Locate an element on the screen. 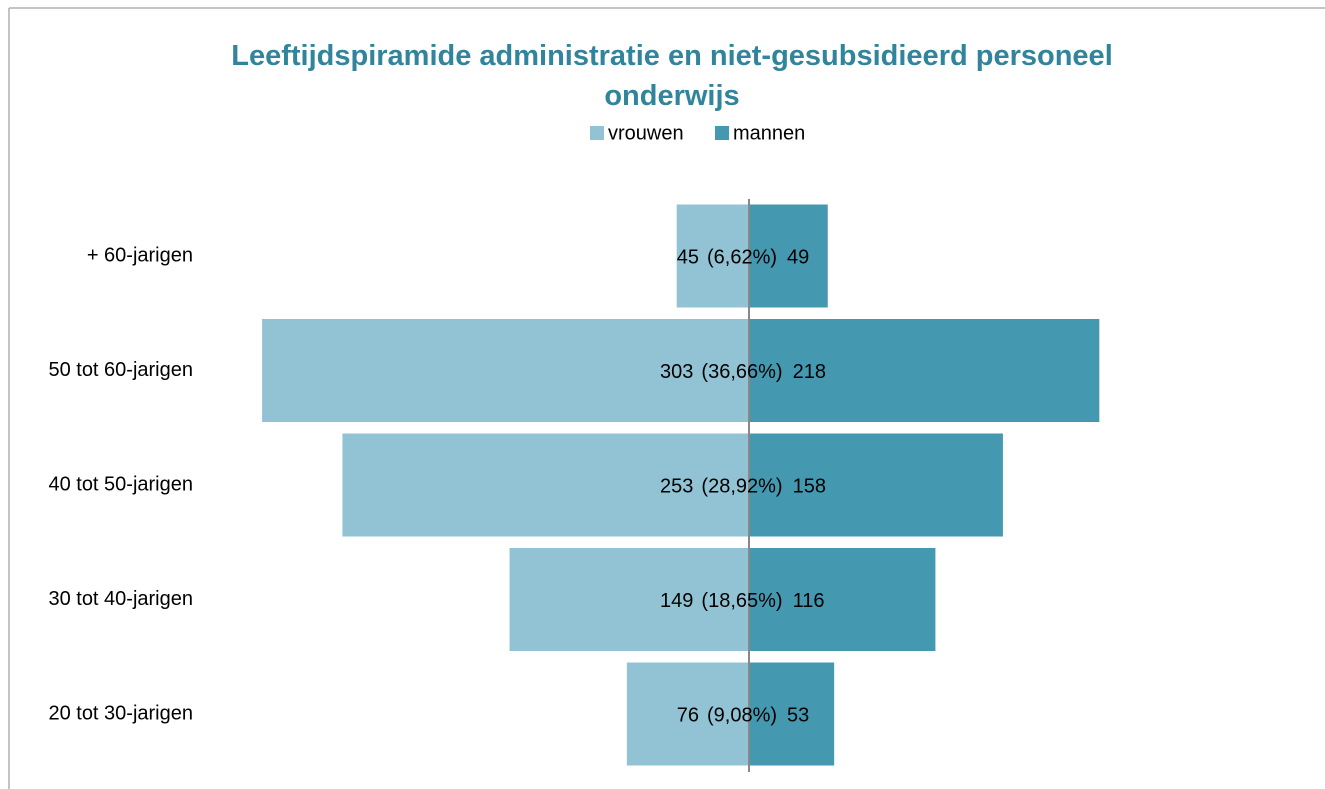 This screenshot has width=1325, height=789. category-label: + 60-jarigen is located at coordinates (140, 255).